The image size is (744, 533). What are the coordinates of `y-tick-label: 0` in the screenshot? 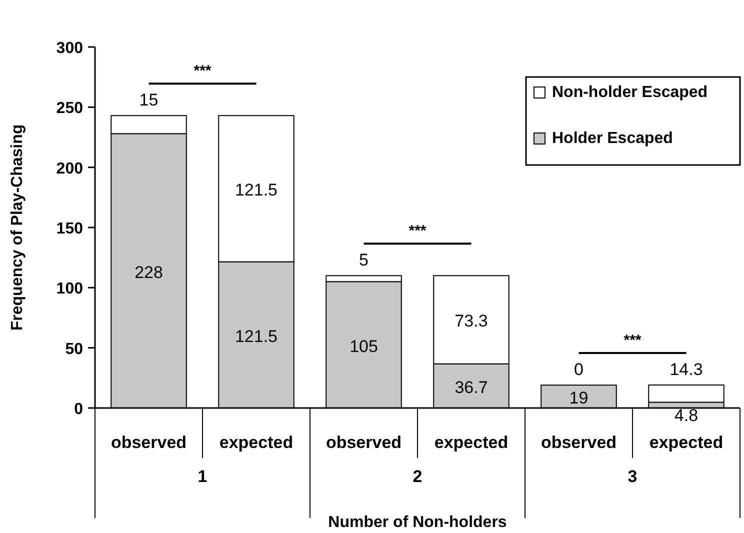 It's located at (79, 409).